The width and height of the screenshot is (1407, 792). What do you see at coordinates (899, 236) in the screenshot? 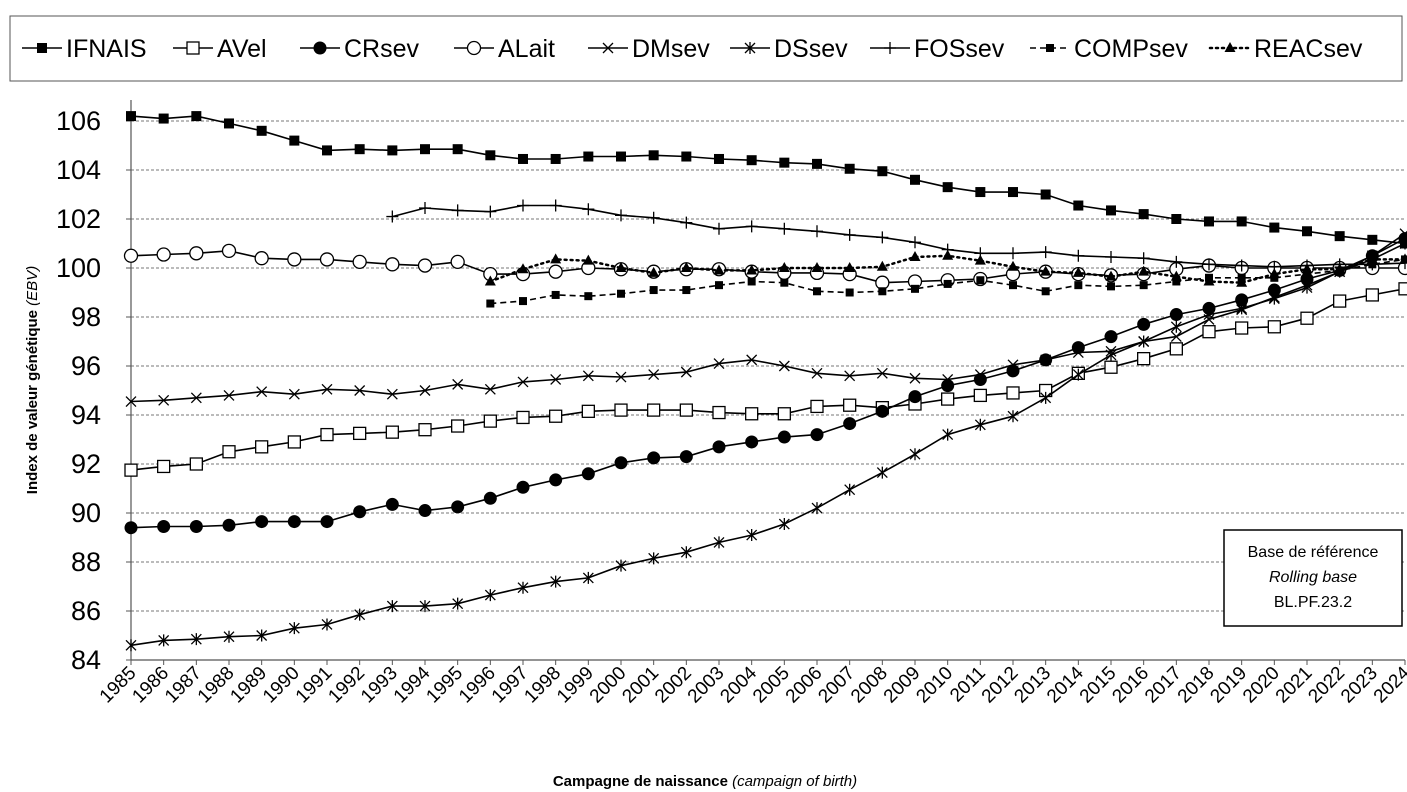
I see `series-line` at bounding box center [899, 236].